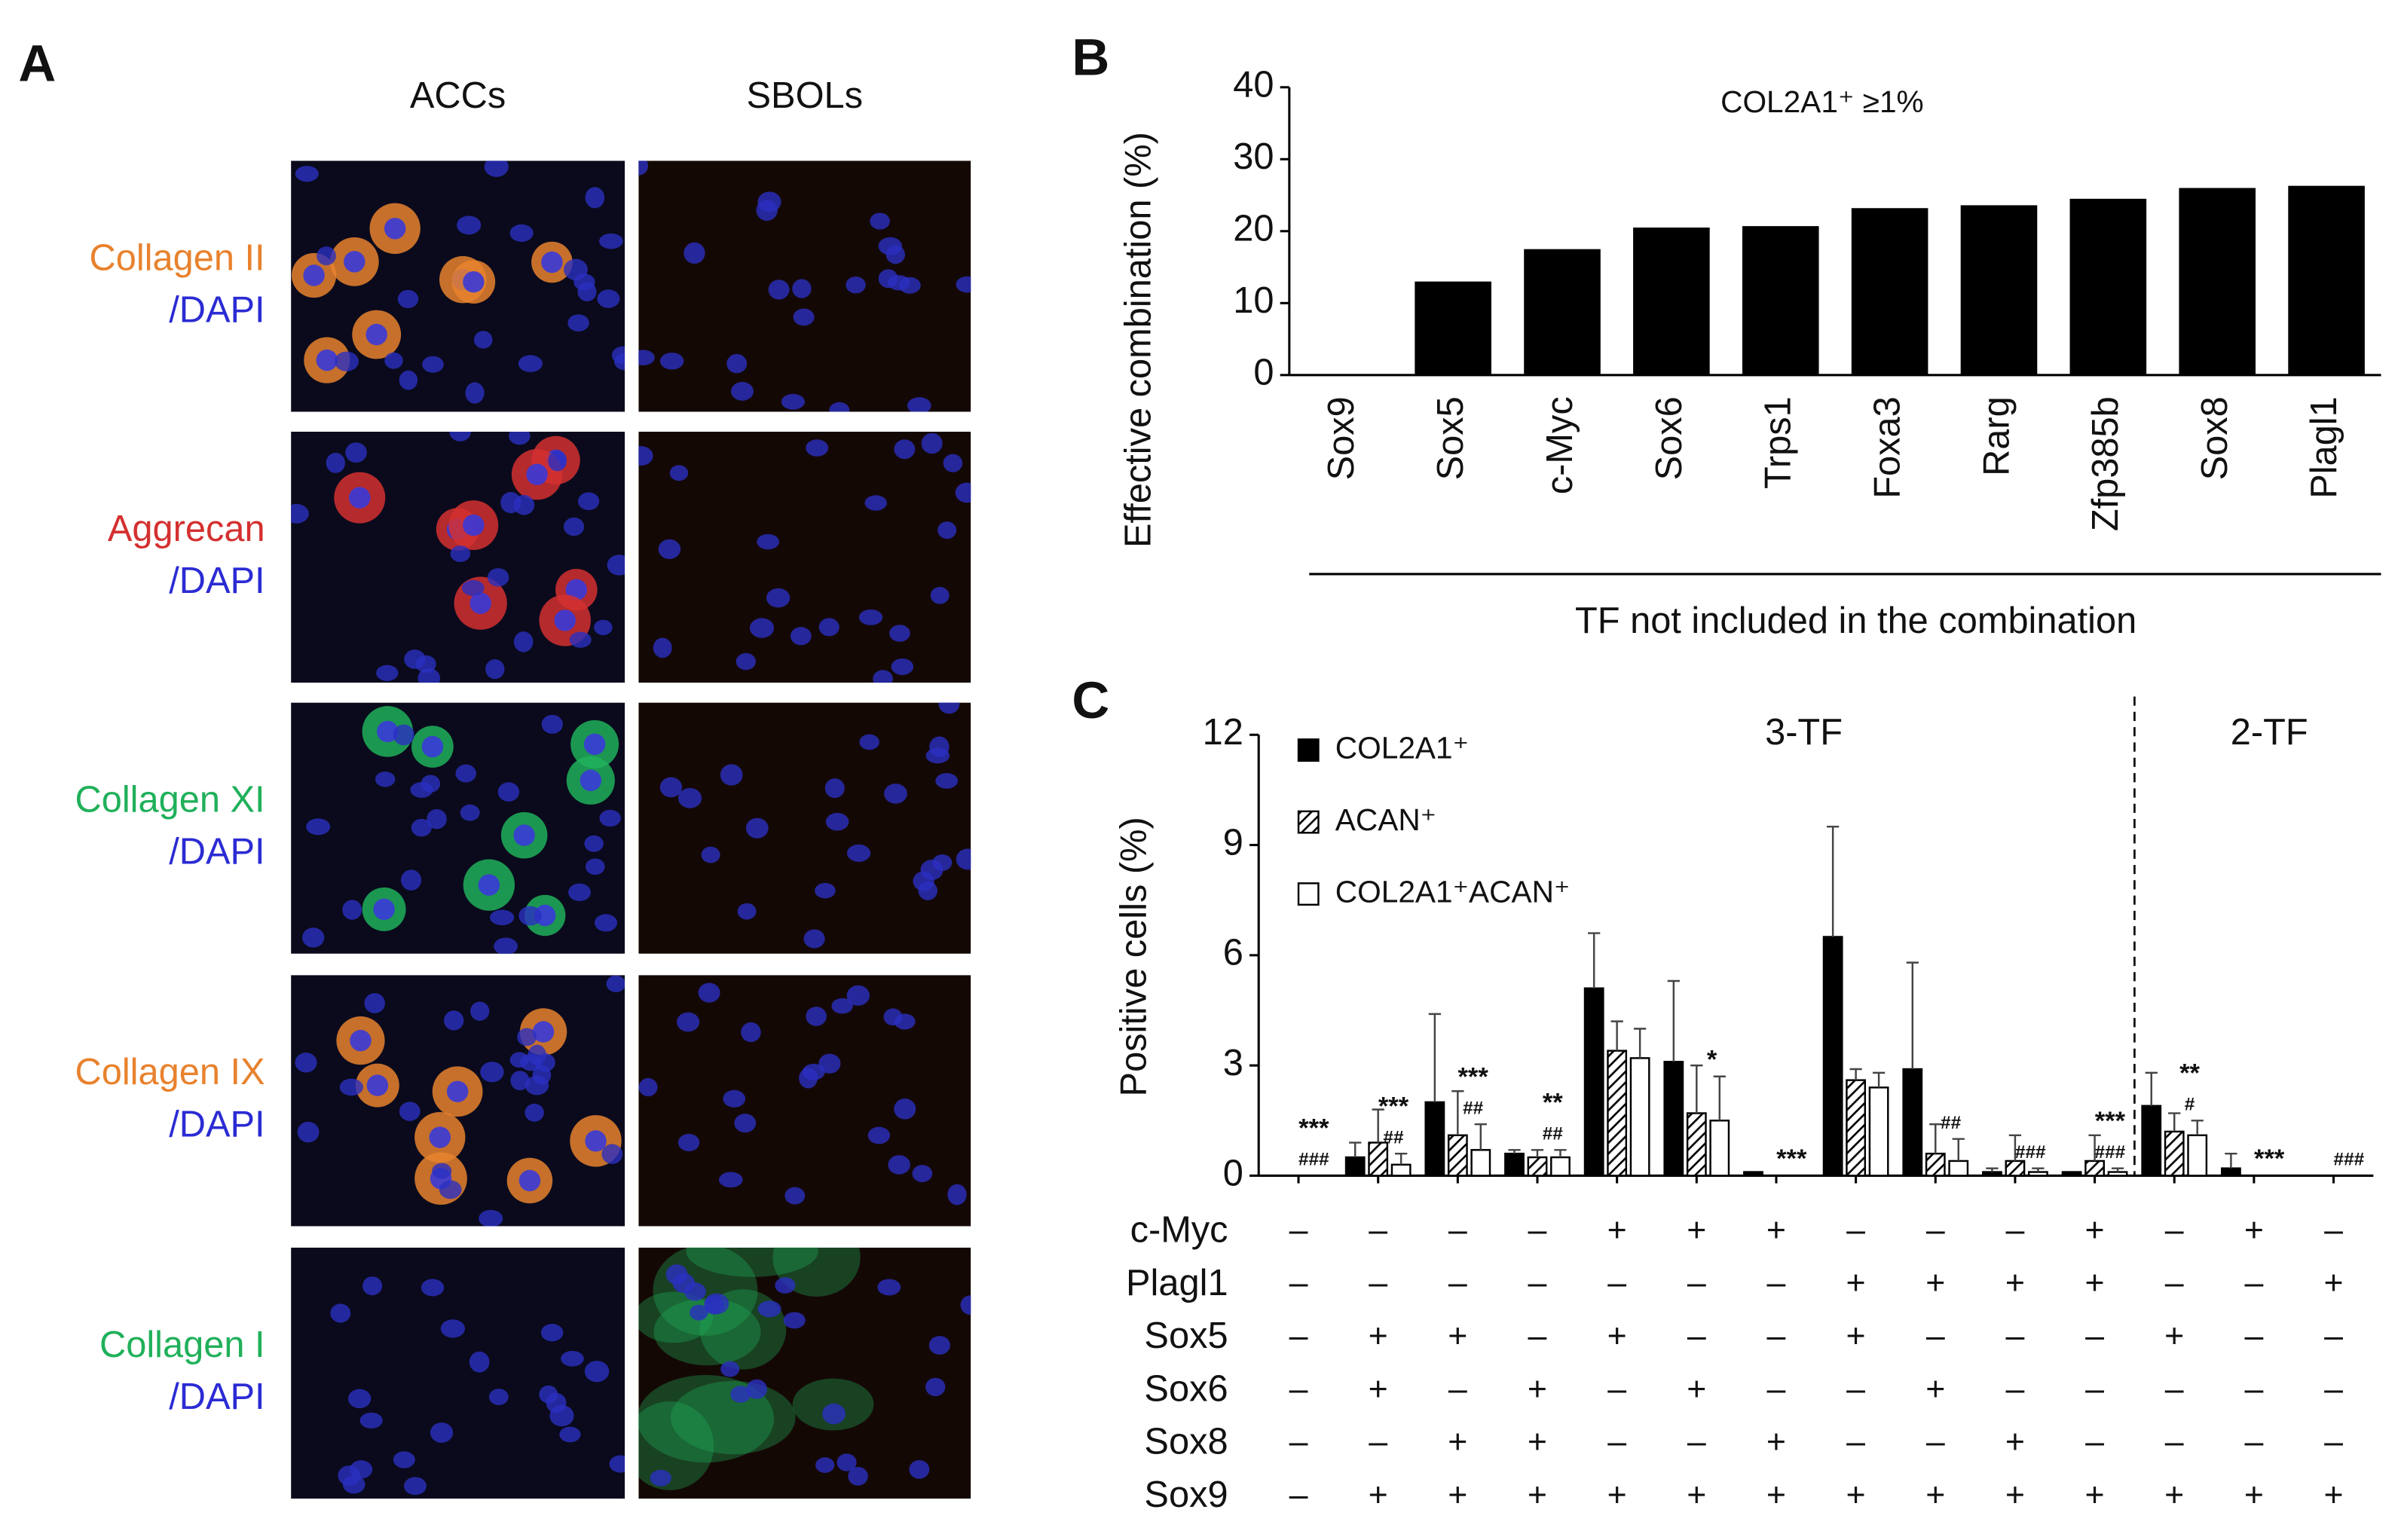  Describe the element at coordinates (1177, 1283) in the screenshot. I see `row-label: Plagl1` at that location.